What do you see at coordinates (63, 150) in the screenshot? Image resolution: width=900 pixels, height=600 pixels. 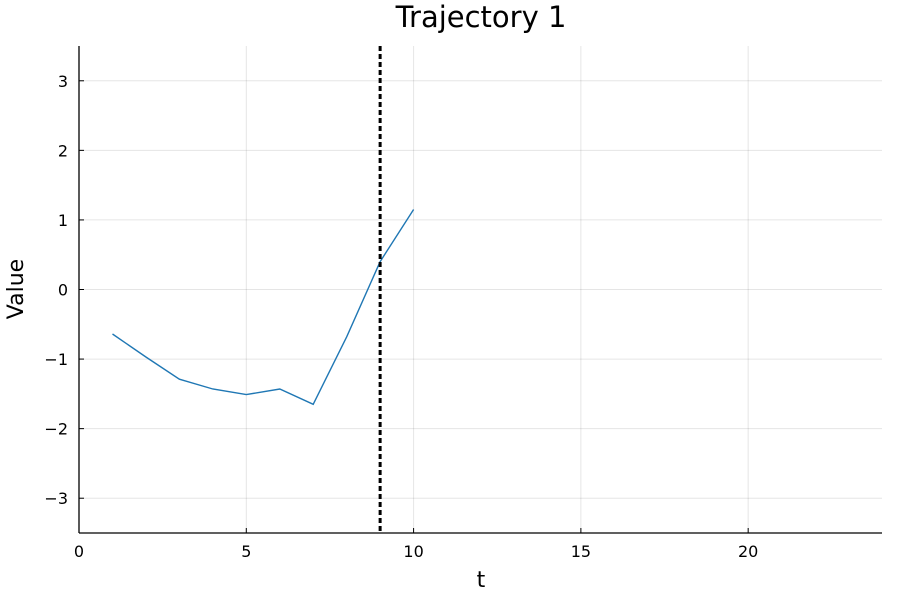 I see `y-tick-label: 2` at bounding box center [63, 150].